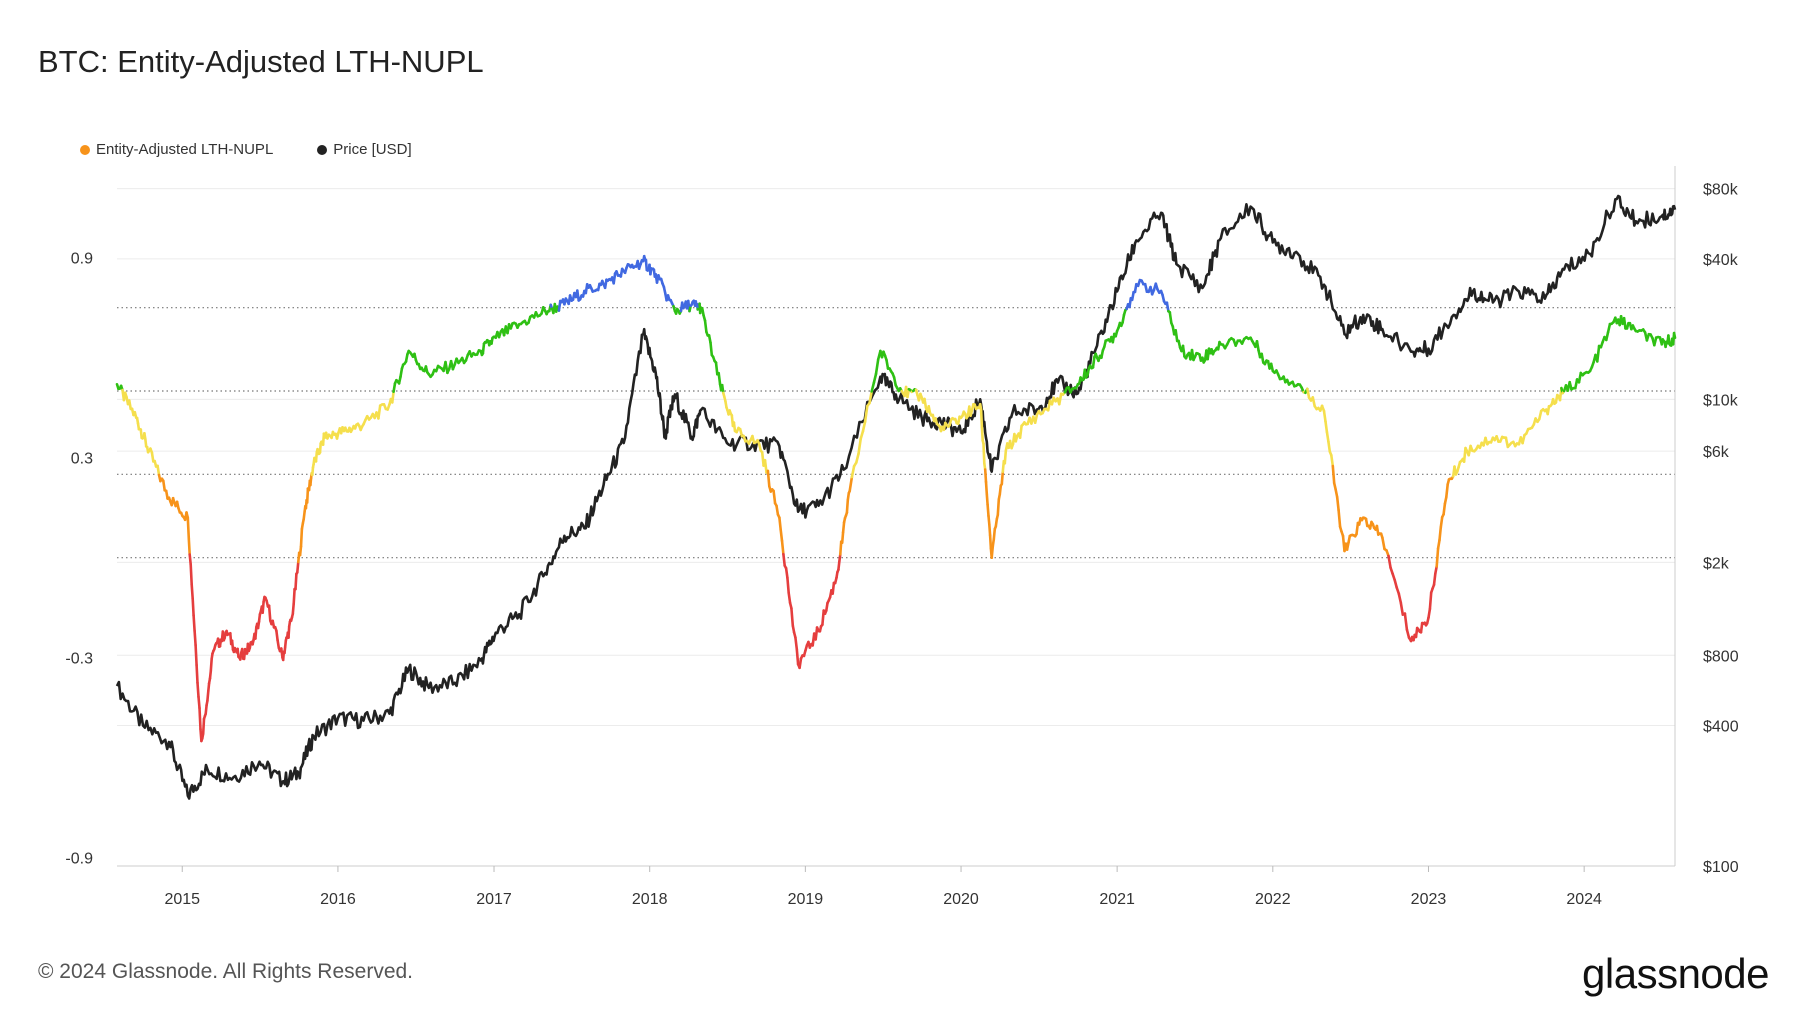  Describe the element at coordinates (85, 149) in the screenshot. I see `legend-dot-nupl` at that location.